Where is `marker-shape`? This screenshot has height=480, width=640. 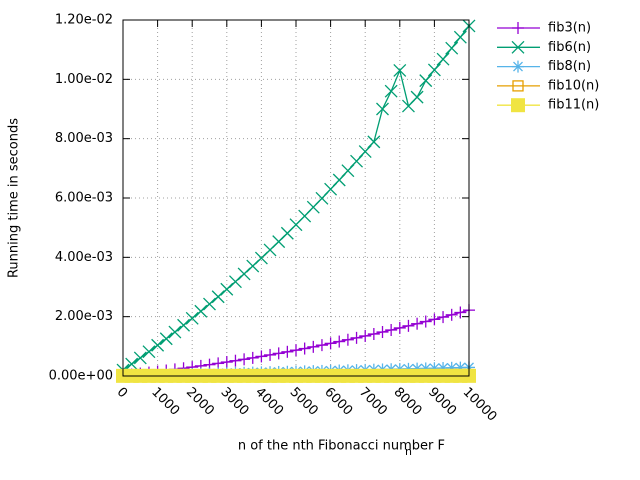
marker-shape is located at coordinates (518, 105).